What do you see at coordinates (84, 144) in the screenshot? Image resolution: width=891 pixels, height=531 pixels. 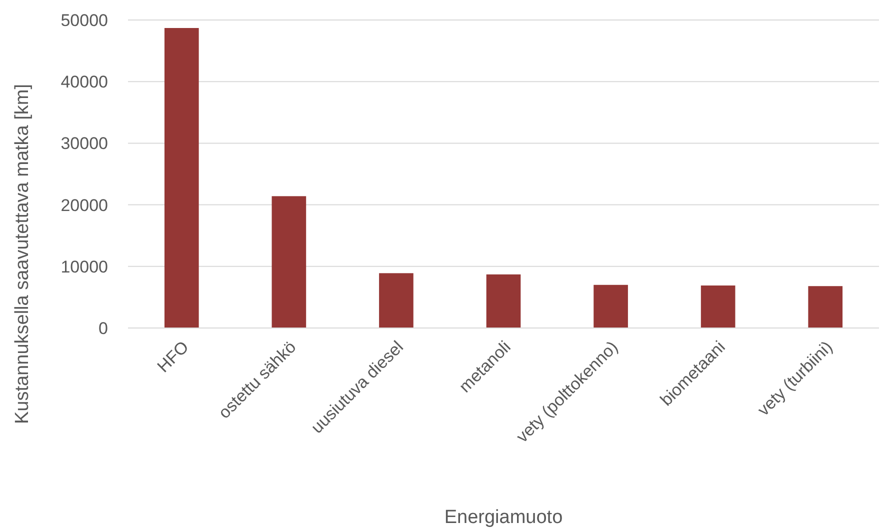 I see `y-tick-label: 30000` at bounding box center [84, 144].